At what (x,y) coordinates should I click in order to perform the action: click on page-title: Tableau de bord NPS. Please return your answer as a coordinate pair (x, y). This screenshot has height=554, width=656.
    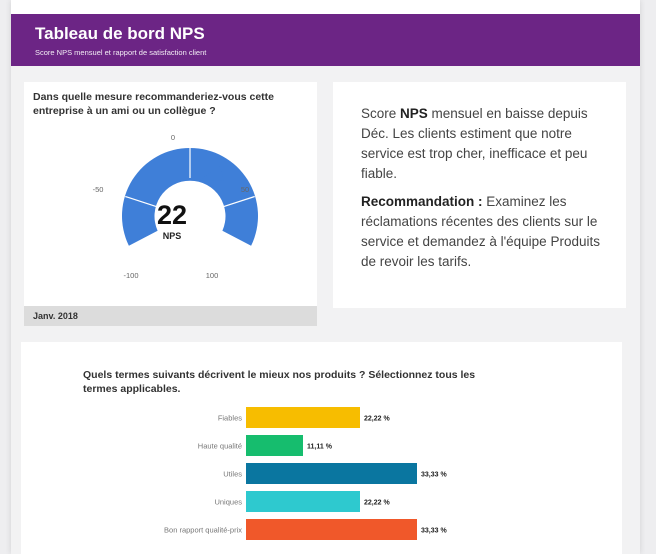
    Looking at the image, I should click on (120, 33).